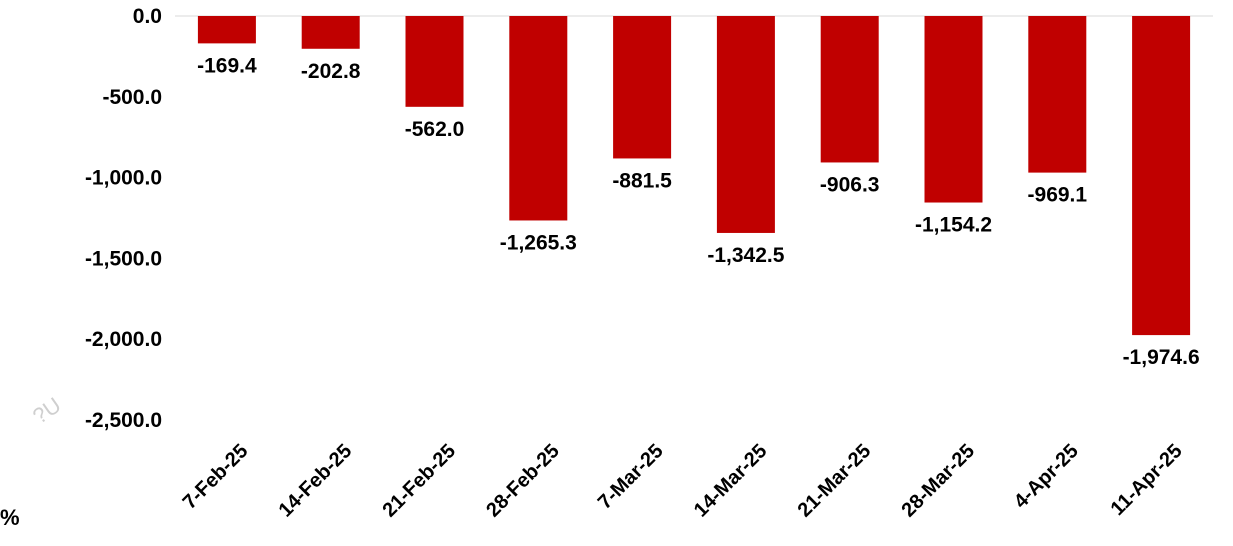  I want to click on data-label: -881.5, so click(642, 180).